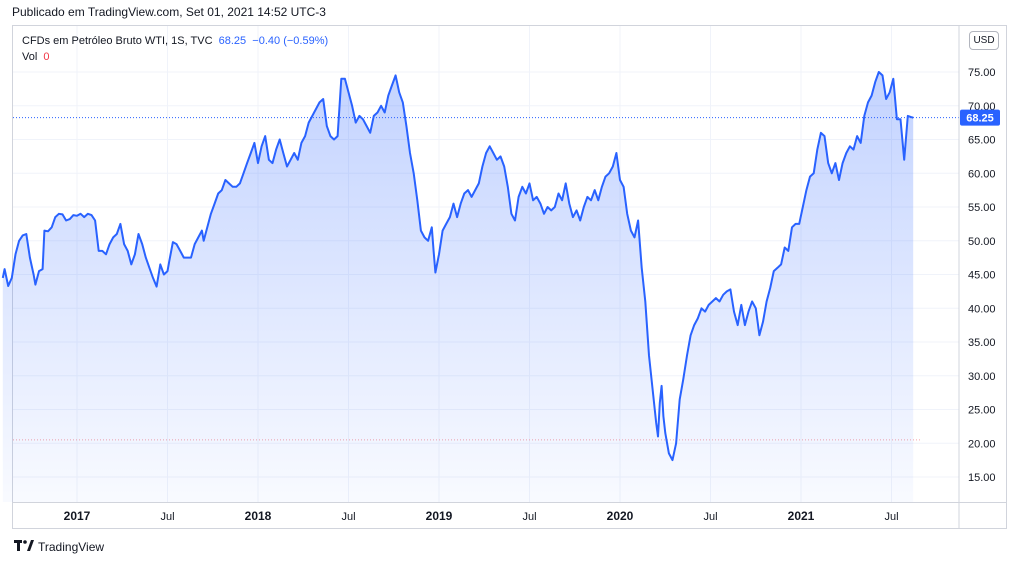 The image size is (1015, 576). Describe the element at coordinates (982, 174) in the screenshot. I see `y-tick-label: 60.00` at that location.